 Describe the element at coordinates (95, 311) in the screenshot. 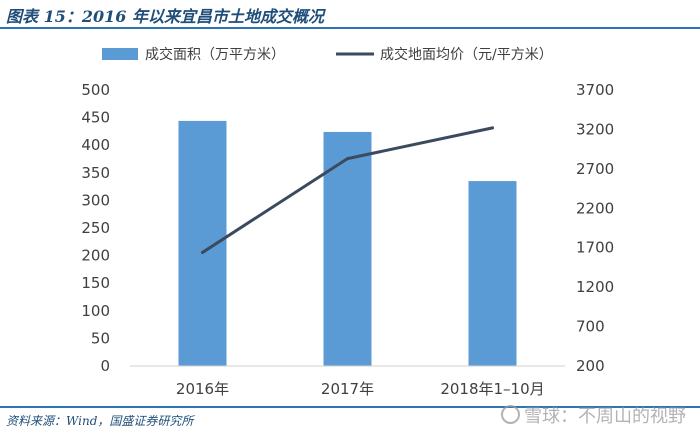

I see `y-left-tick-label: 100` at that location.